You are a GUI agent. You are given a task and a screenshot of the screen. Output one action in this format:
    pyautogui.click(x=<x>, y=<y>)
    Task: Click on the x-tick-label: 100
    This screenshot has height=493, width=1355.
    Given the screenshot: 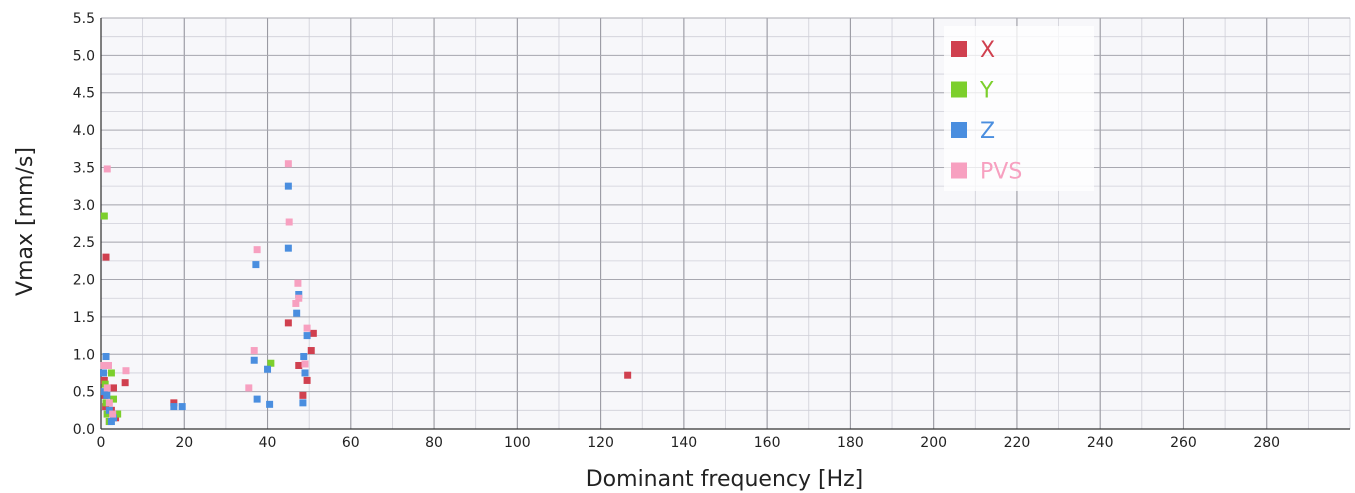 What is the action you would take?
    pyautogui.click(x=517, y=443)
    